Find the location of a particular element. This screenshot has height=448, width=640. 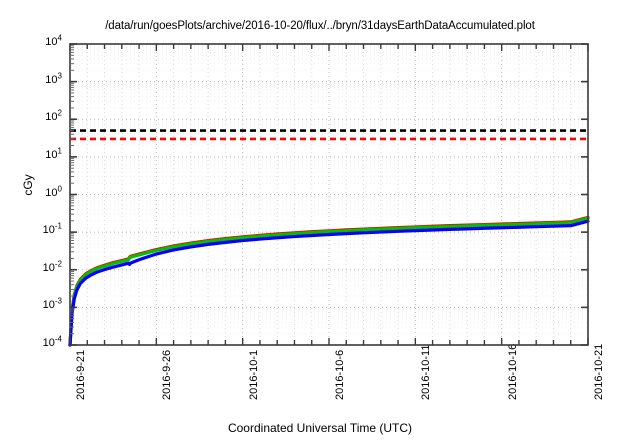

y-axis-tick-label: 10⁻¹ is located at coordinates (52, 229).